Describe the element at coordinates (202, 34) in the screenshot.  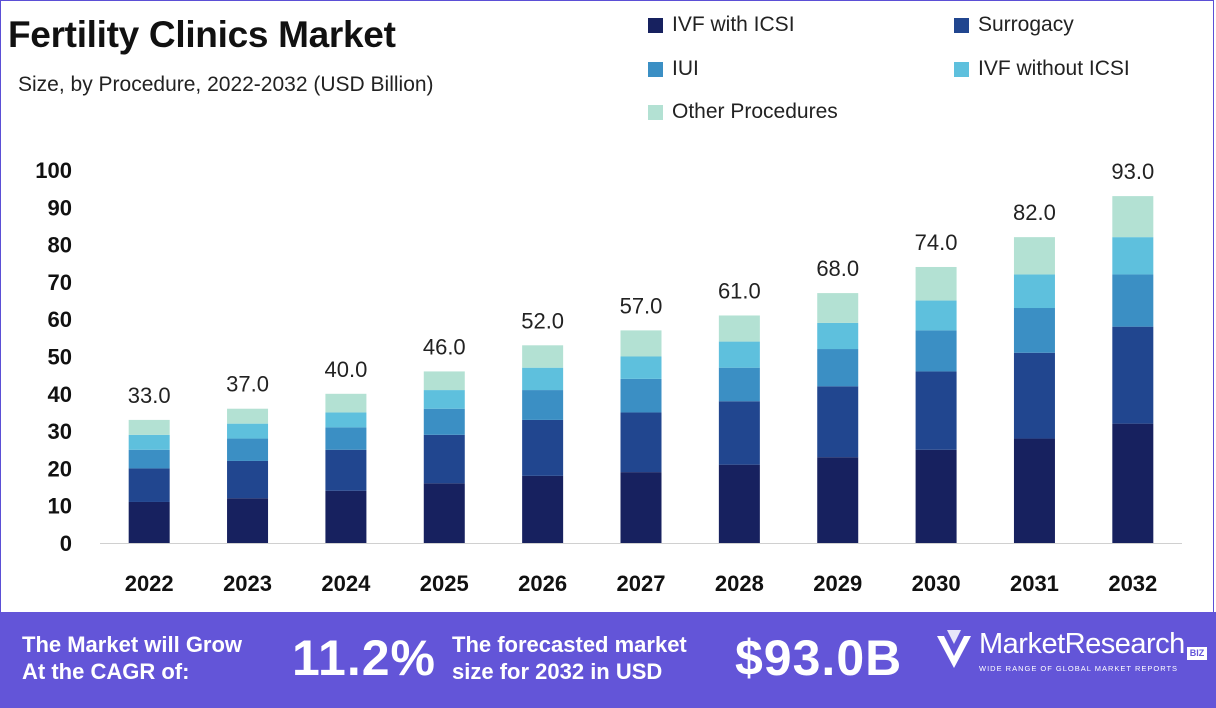
I see `chart-title: Fertility Clinics Market` at that location.